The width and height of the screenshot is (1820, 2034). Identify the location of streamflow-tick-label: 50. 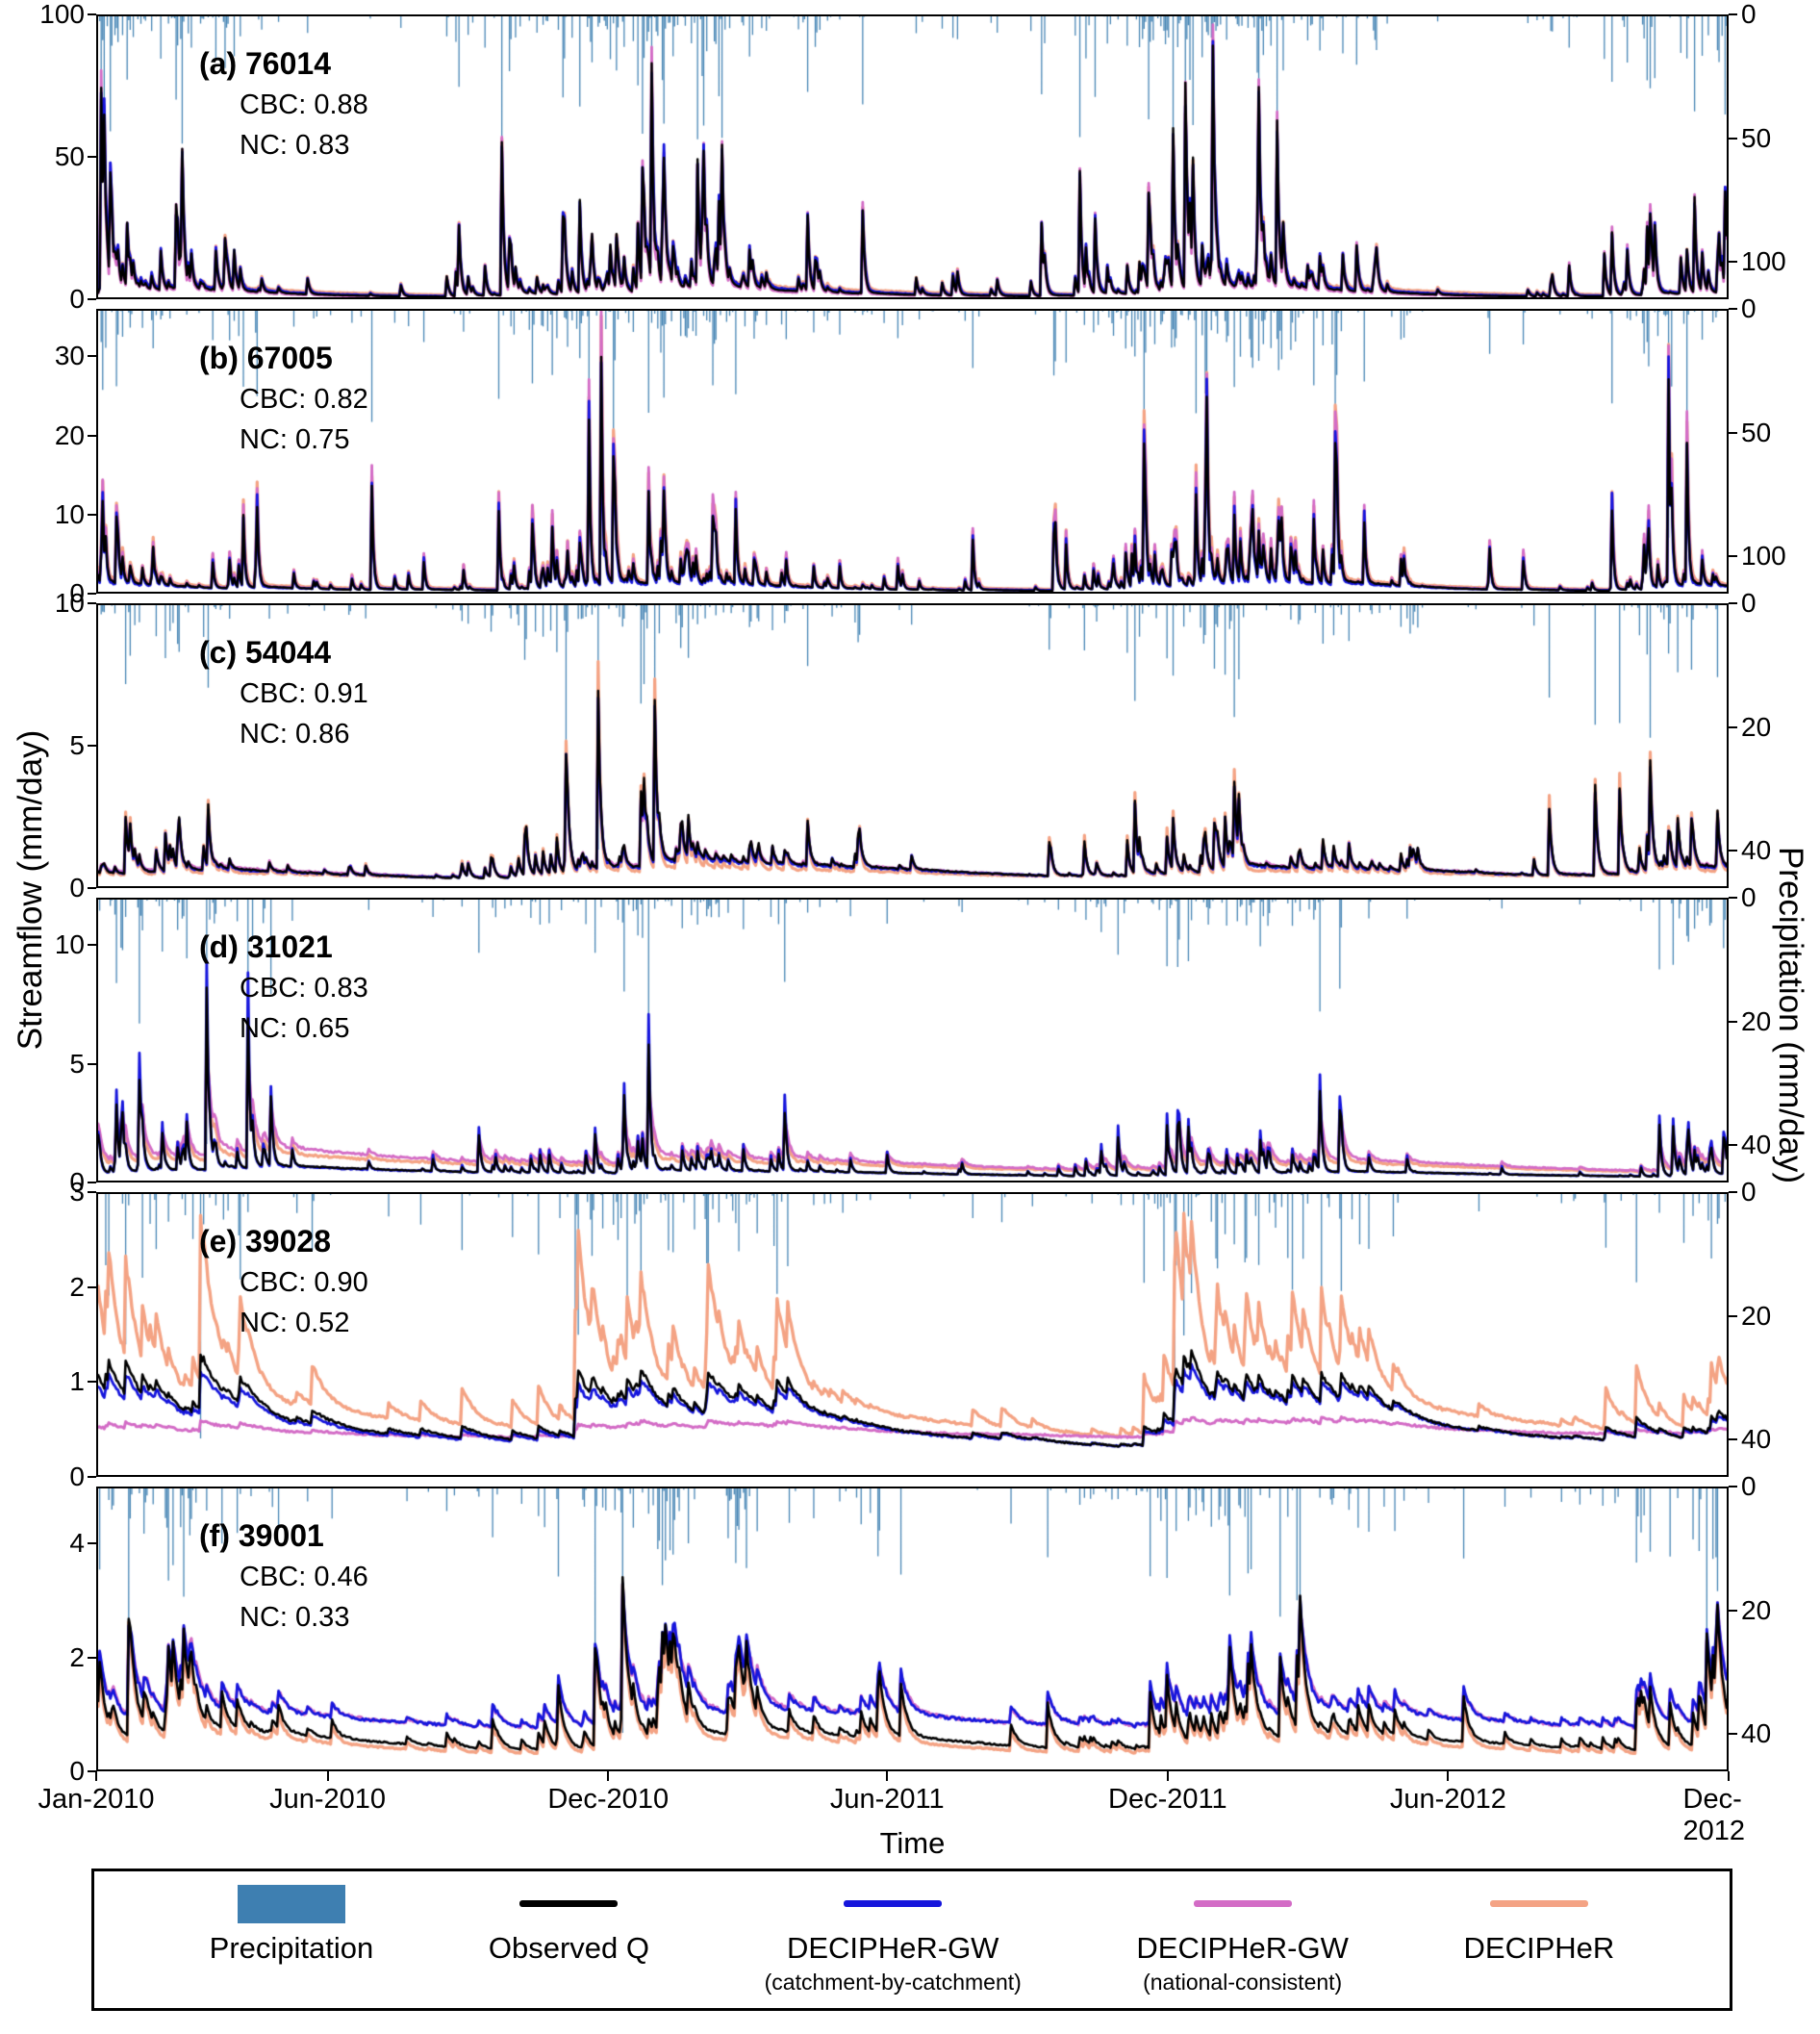
(70, 156).